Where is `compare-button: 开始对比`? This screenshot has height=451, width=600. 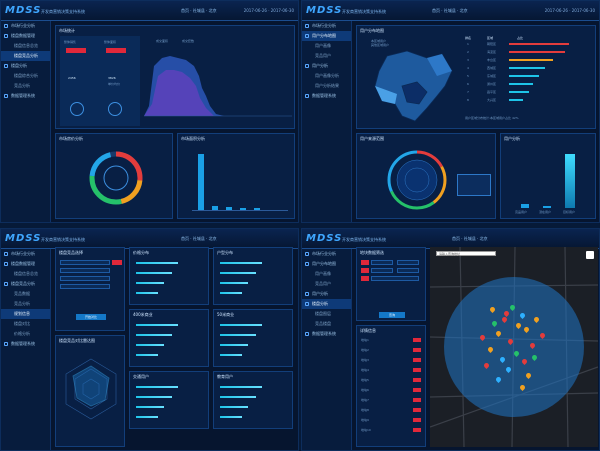
compare-button: 开始对比 is located at coordinates (91, 317).